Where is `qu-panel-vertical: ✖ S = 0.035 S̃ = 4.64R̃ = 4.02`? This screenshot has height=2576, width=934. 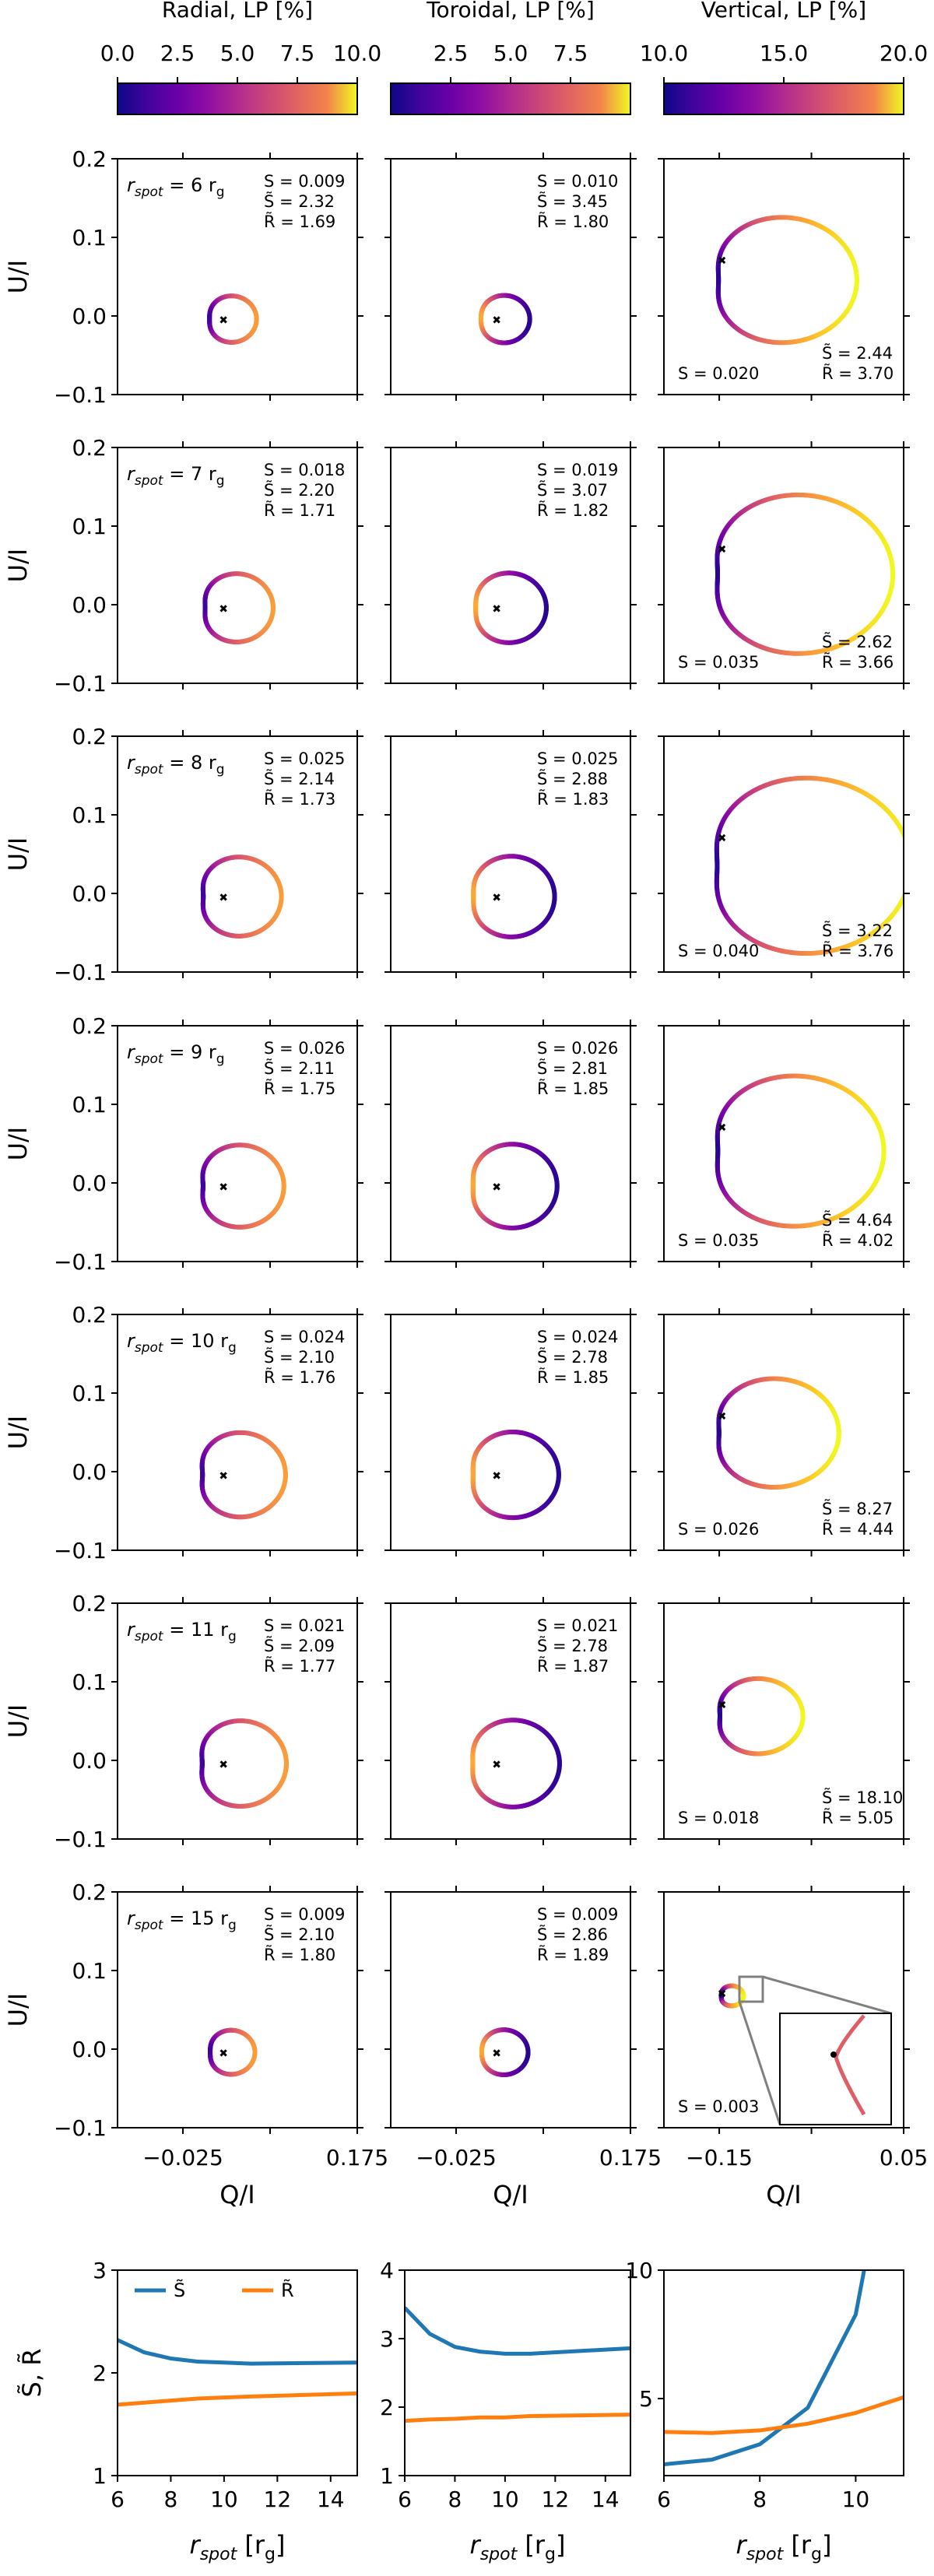
qu-panel-vertical: ✖ S = 0.035 S̃ = 4.64R̃ = 4.02 is located at coordinates (784, 1144).